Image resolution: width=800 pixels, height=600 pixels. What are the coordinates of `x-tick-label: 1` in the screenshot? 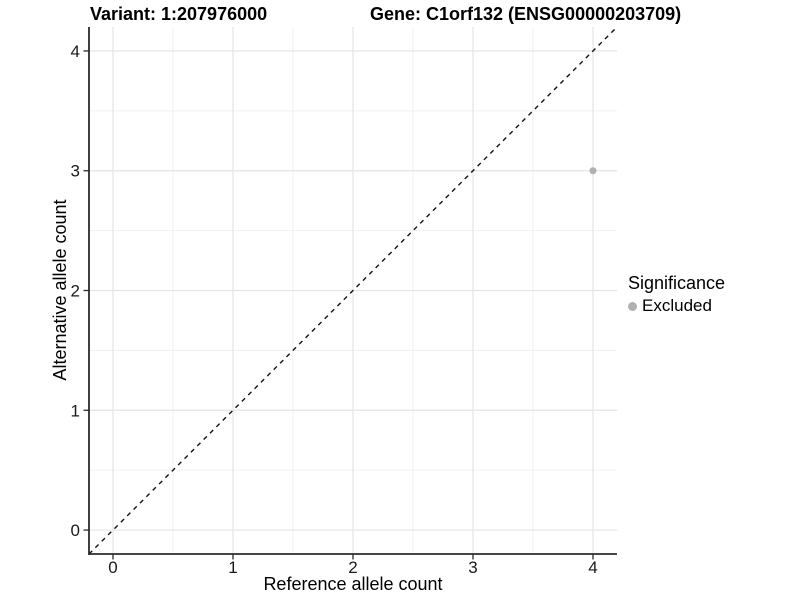 It's located at (232, 567).